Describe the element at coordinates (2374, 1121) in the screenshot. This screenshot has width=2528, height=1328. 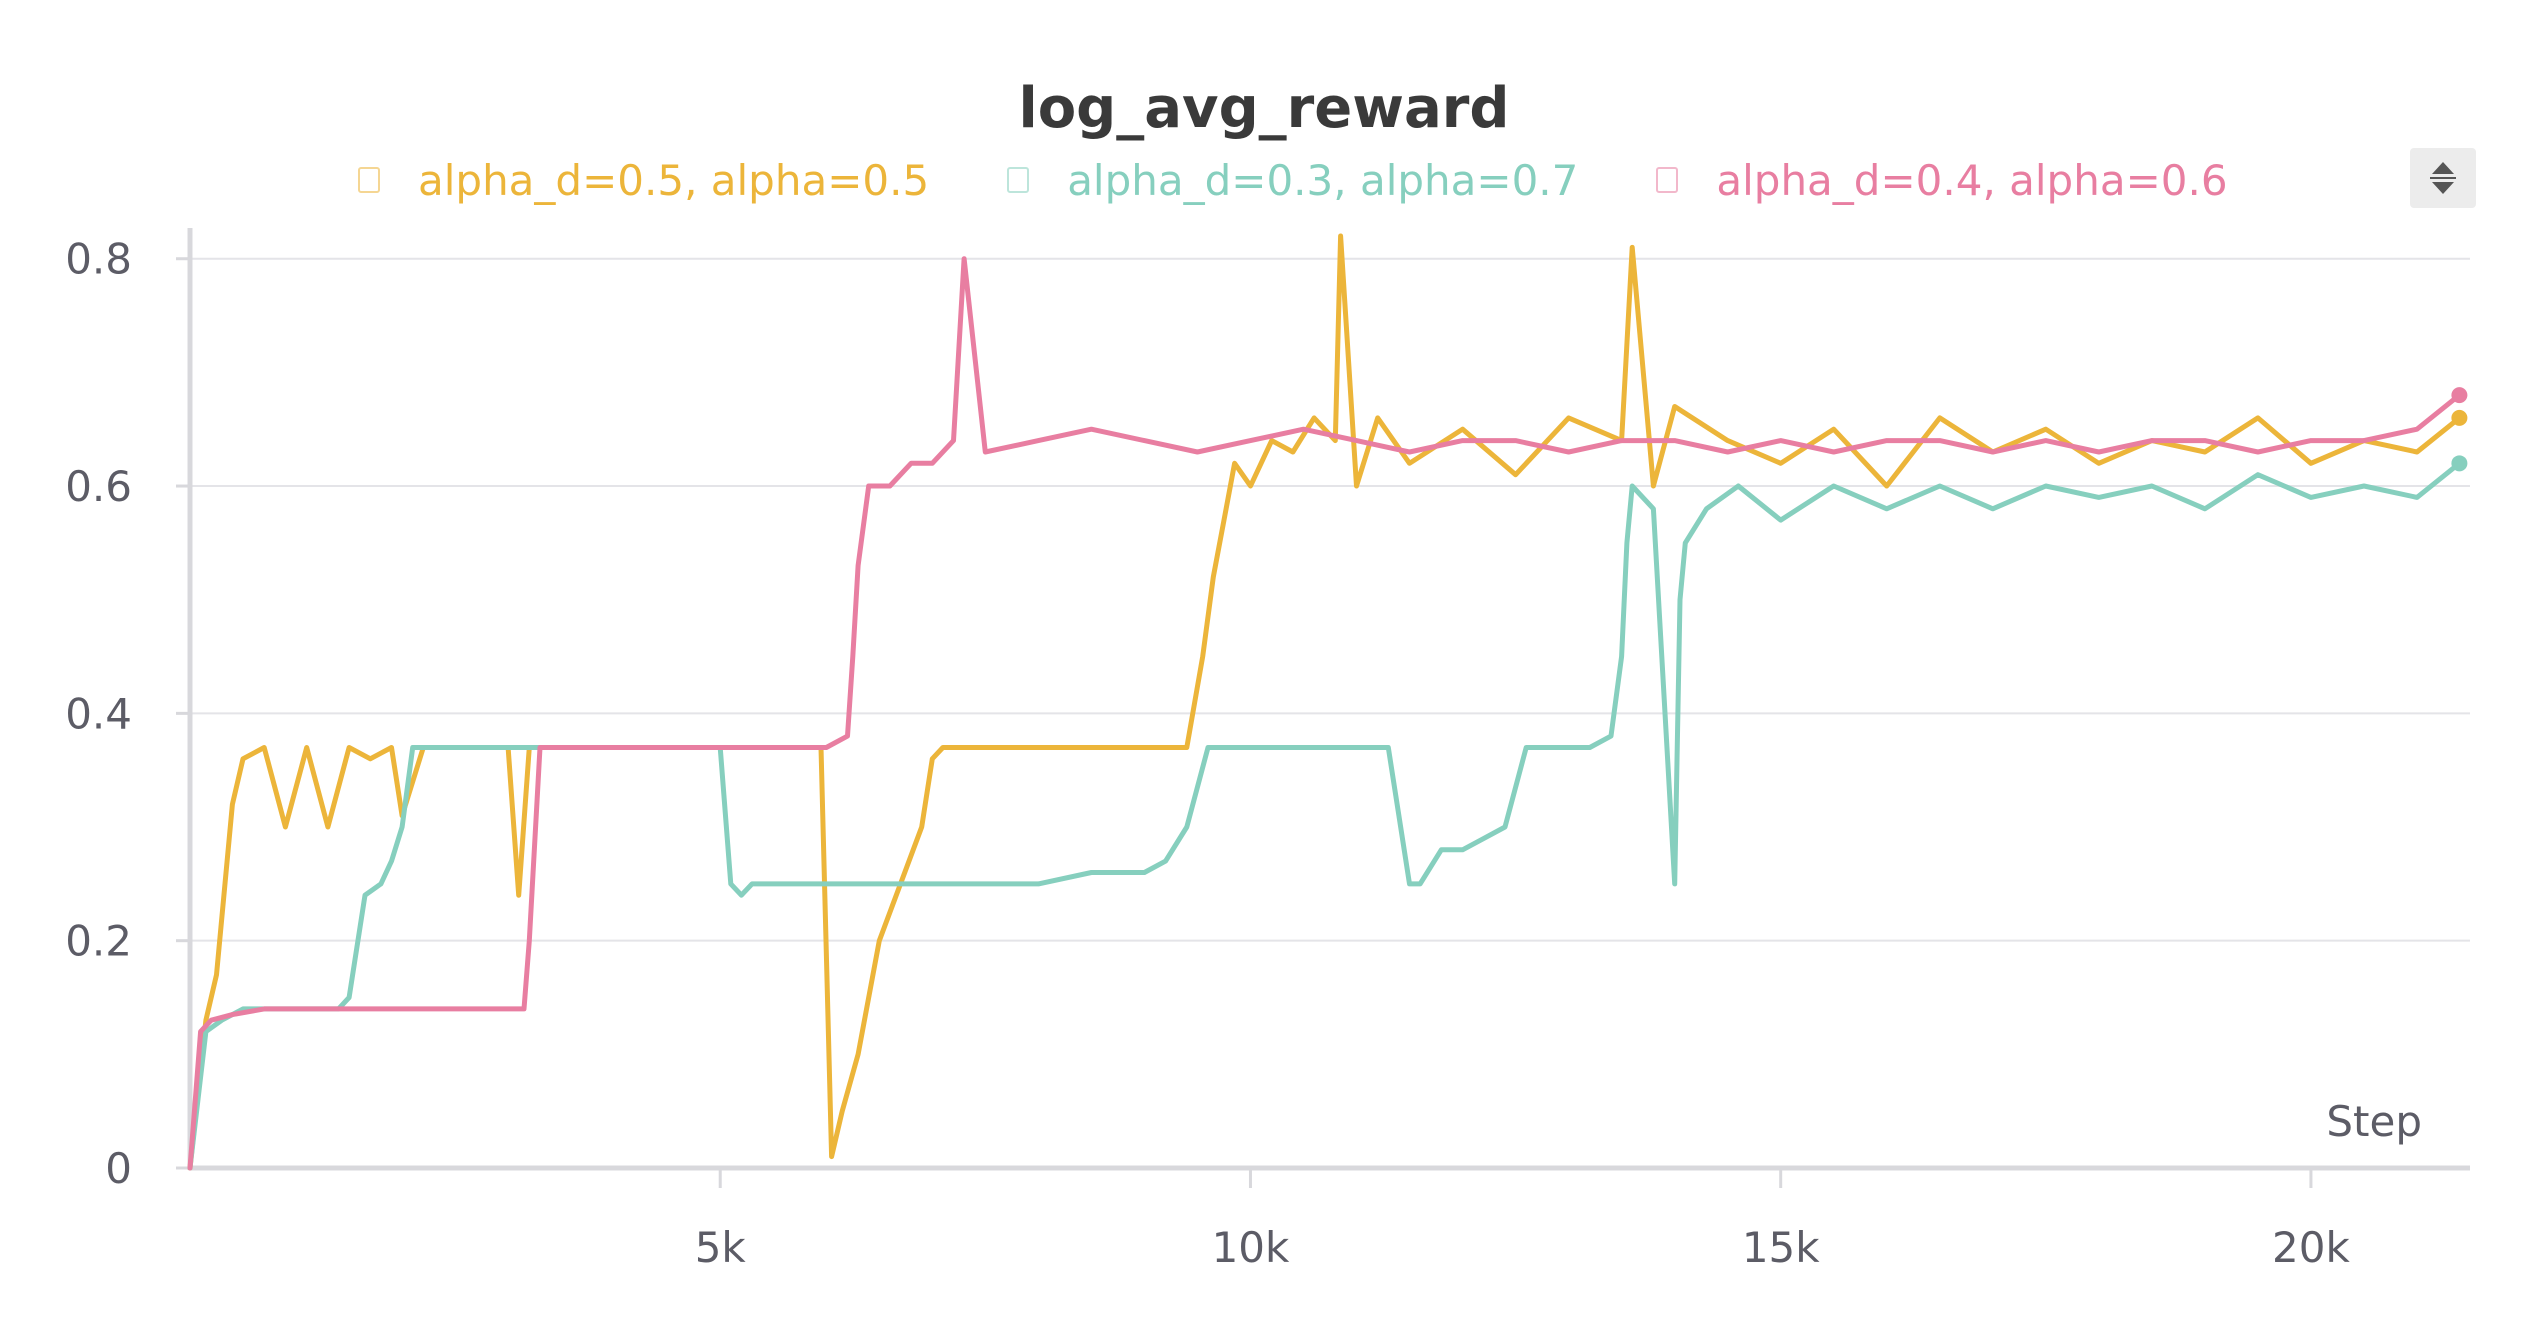
I see `x-axis-label: Step` at that location.